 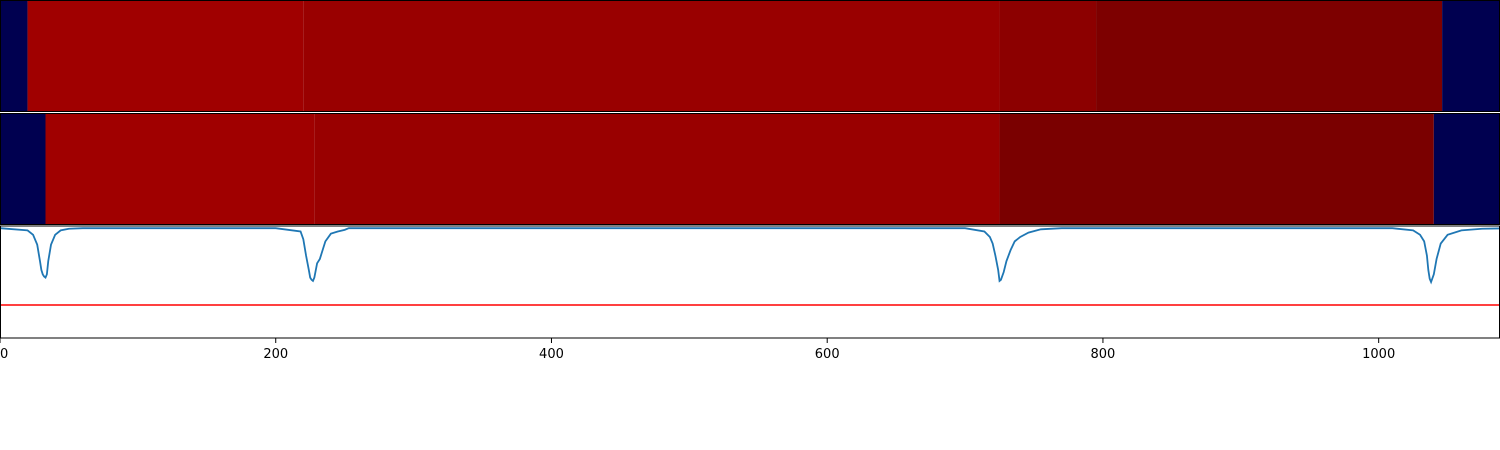 What do you see at coordinates (1103, 354) in the screenshot?
I see `x-tick-label-800: 800` at bounding box center [1103, 354].